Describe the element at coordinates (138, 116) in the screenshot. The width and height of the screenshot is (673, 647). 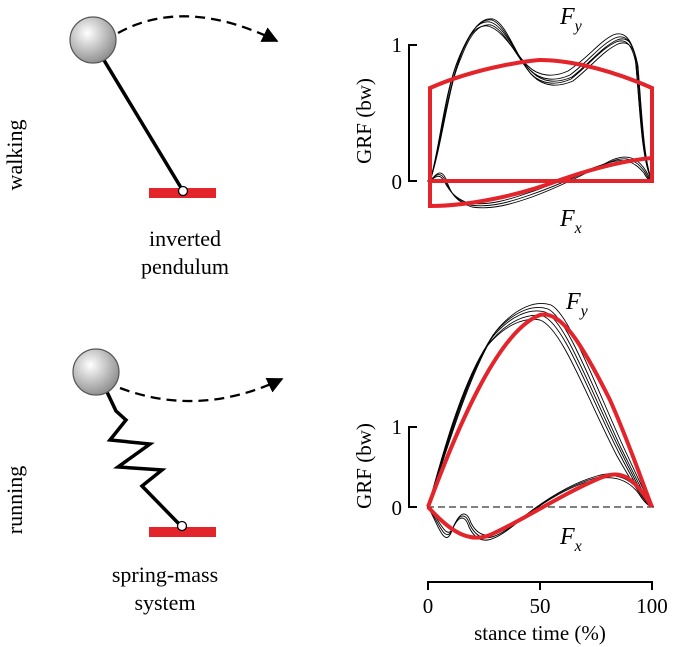
I see `pendulum-rod` at that location.